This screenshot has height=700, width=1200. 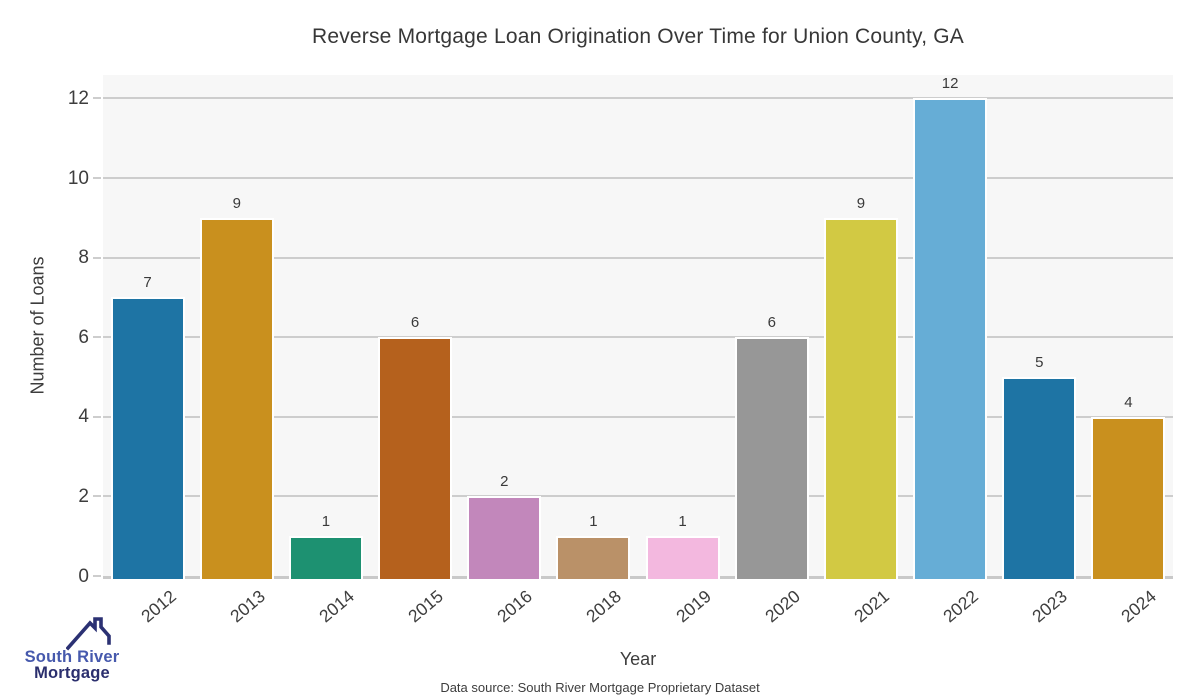 What do you see at coordinates (960, 606) in the screenshot?
I see `x-tick-label: 2022` at bounding box center [960, 606].